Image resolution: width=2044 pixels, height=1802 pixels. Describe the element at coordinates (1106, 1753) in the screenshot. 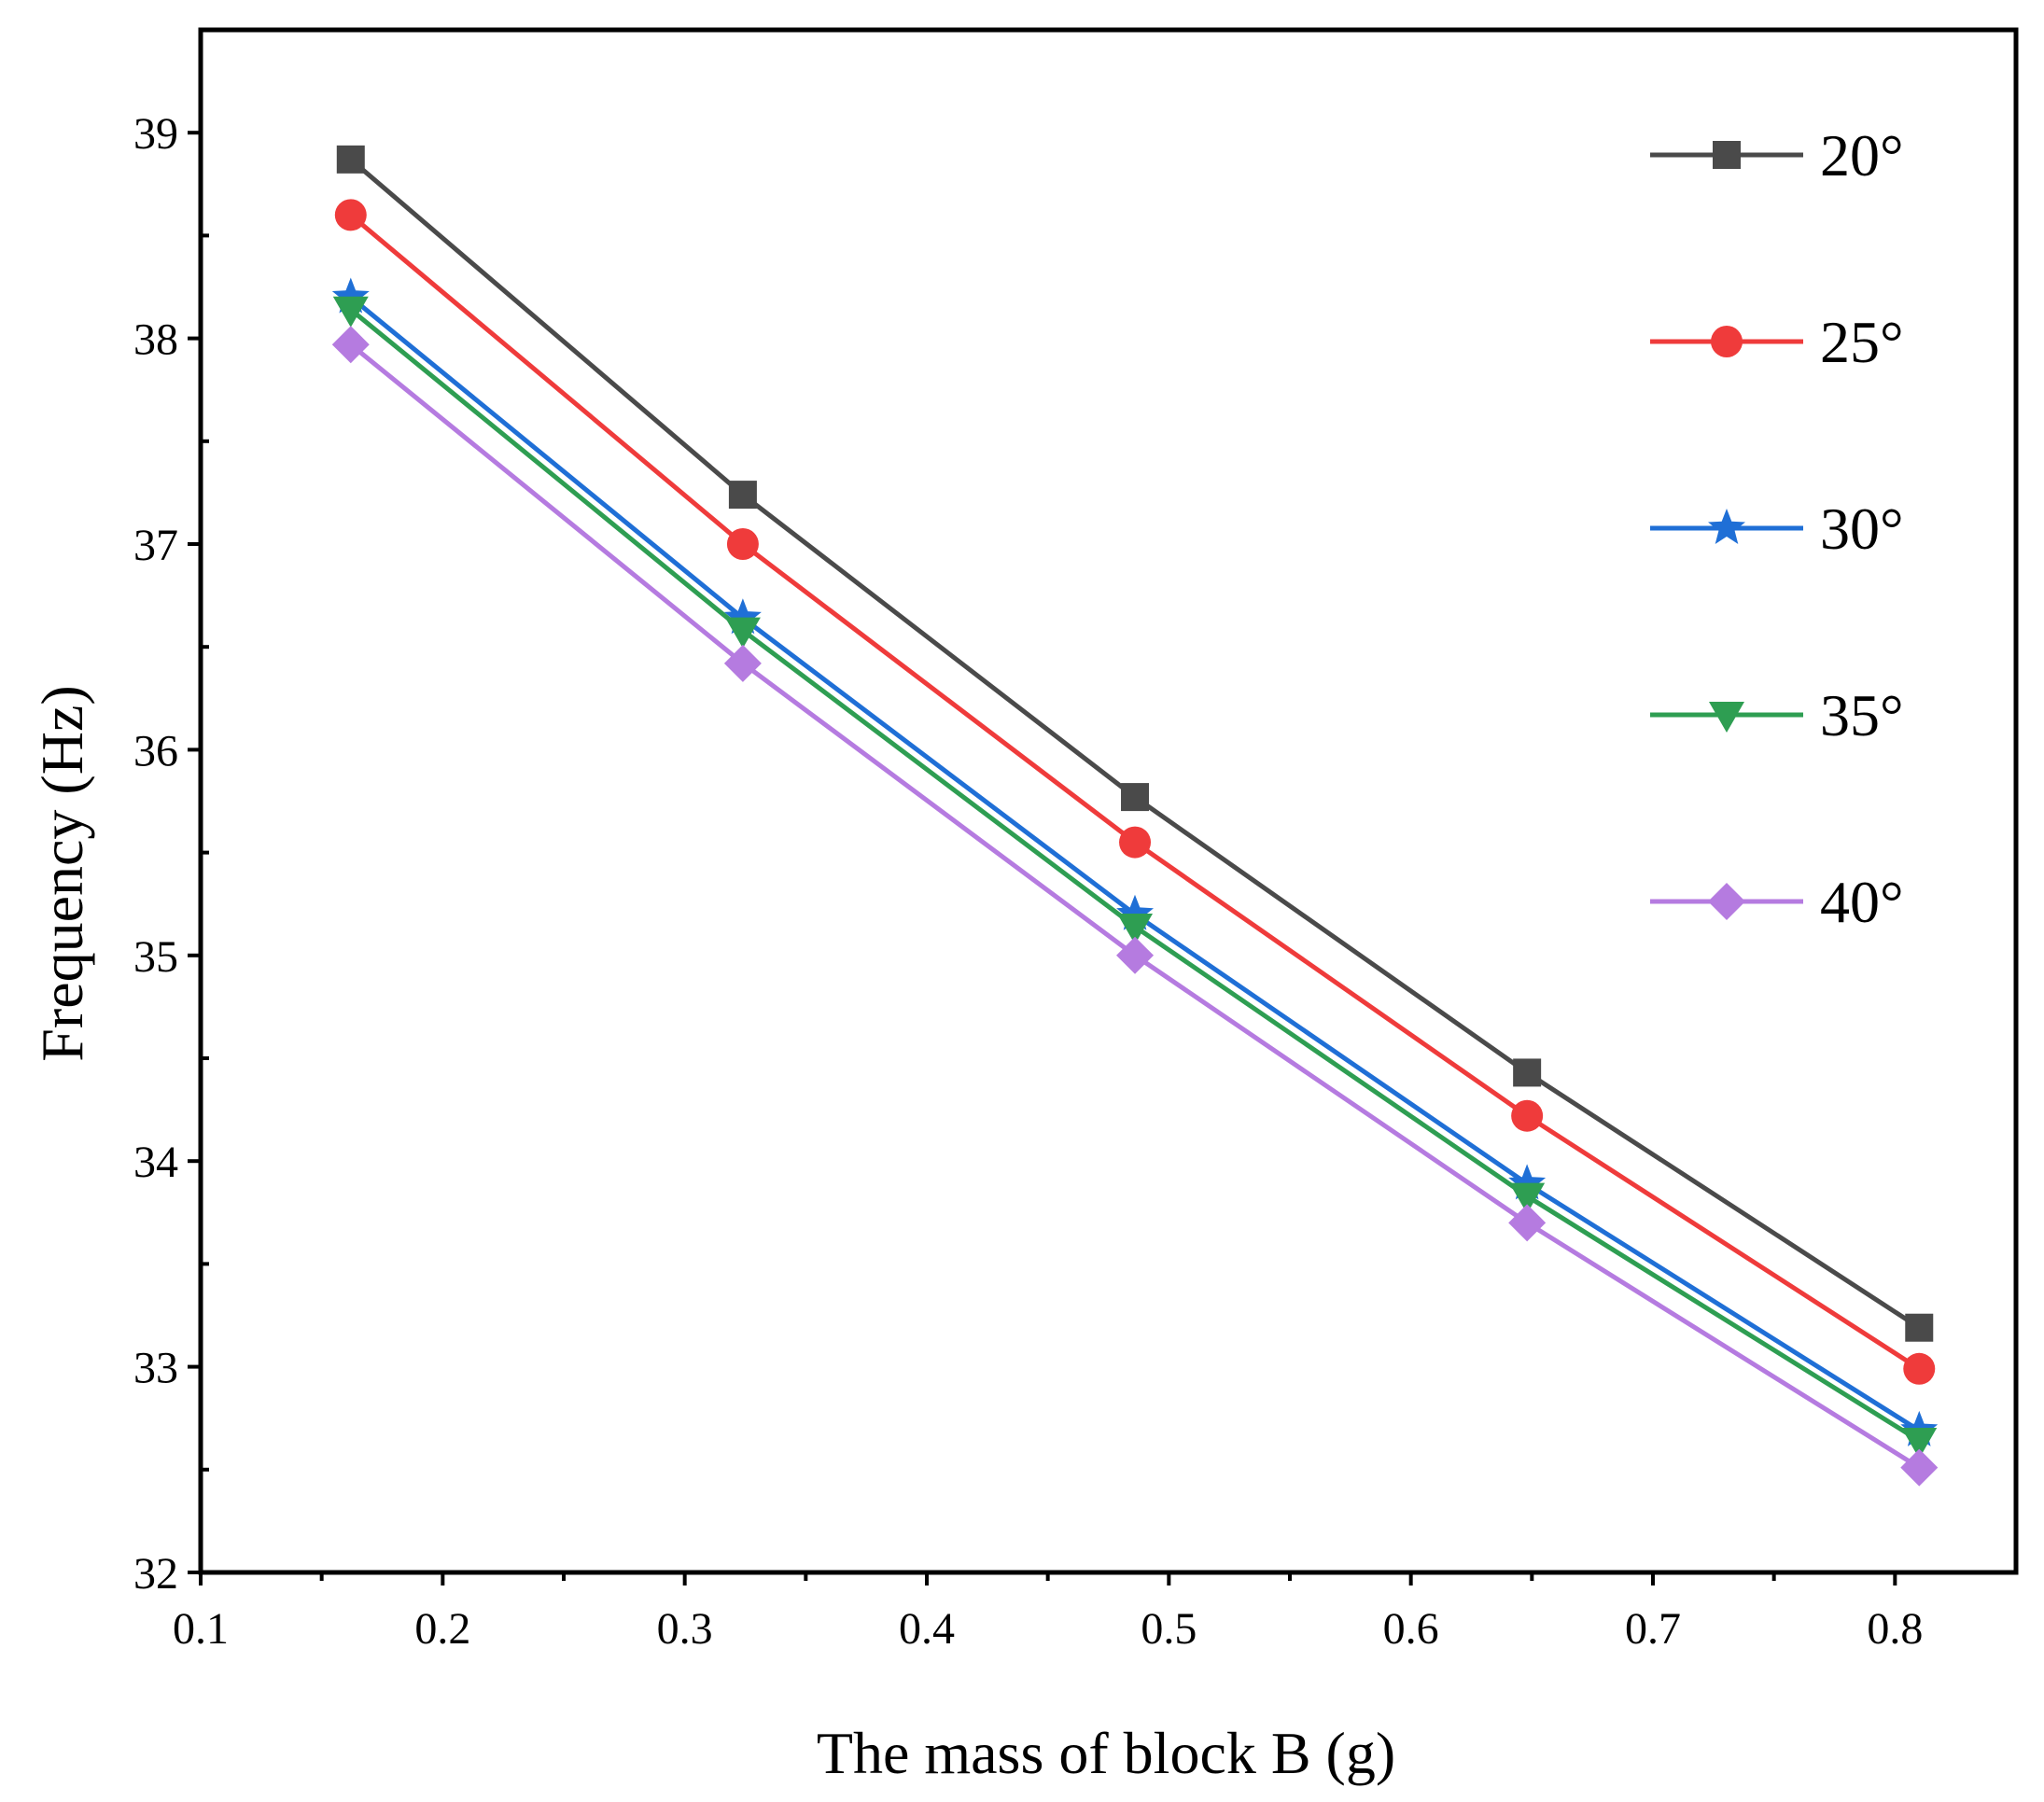

I see `x-axis-title: The mass of block B (g)` at that location.